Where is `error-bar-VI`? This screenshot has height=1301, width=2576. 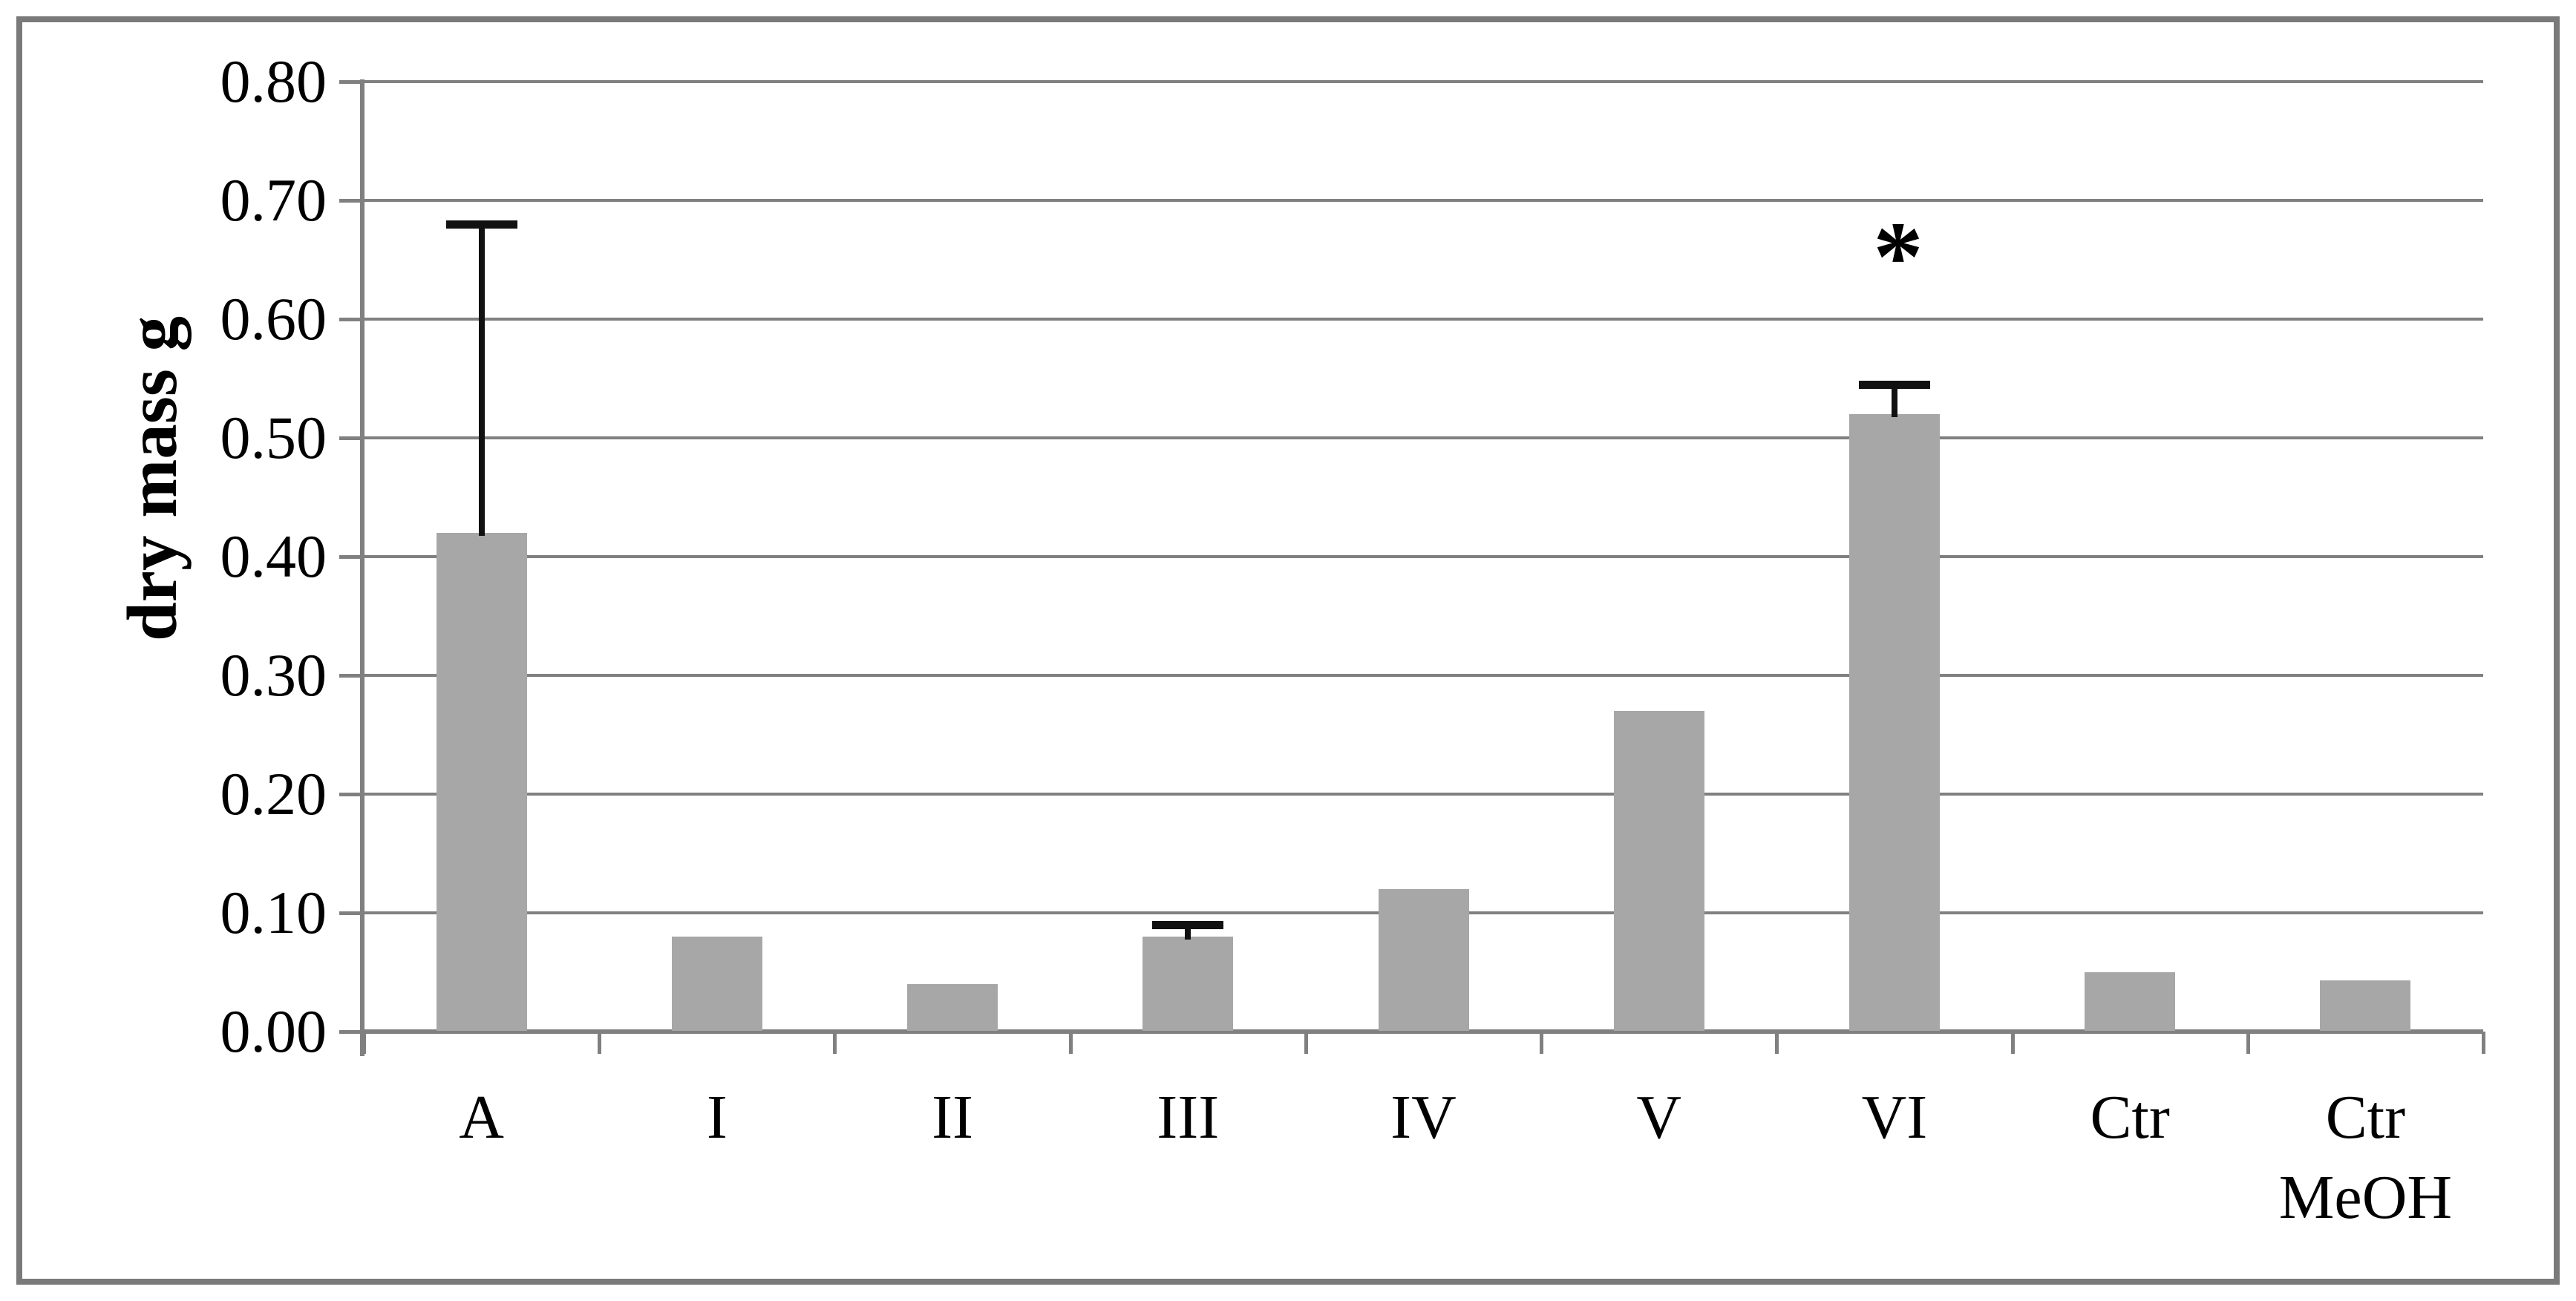
error-bar-VI is located at coordinates (1894, 400).